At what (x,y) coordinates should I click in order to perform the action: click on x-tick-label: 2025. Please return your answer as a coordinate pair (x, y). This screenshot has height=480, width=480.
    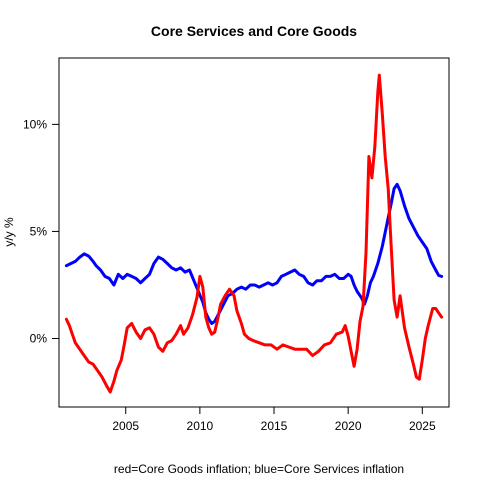
    Looking at the image, I should click on (422, 426).